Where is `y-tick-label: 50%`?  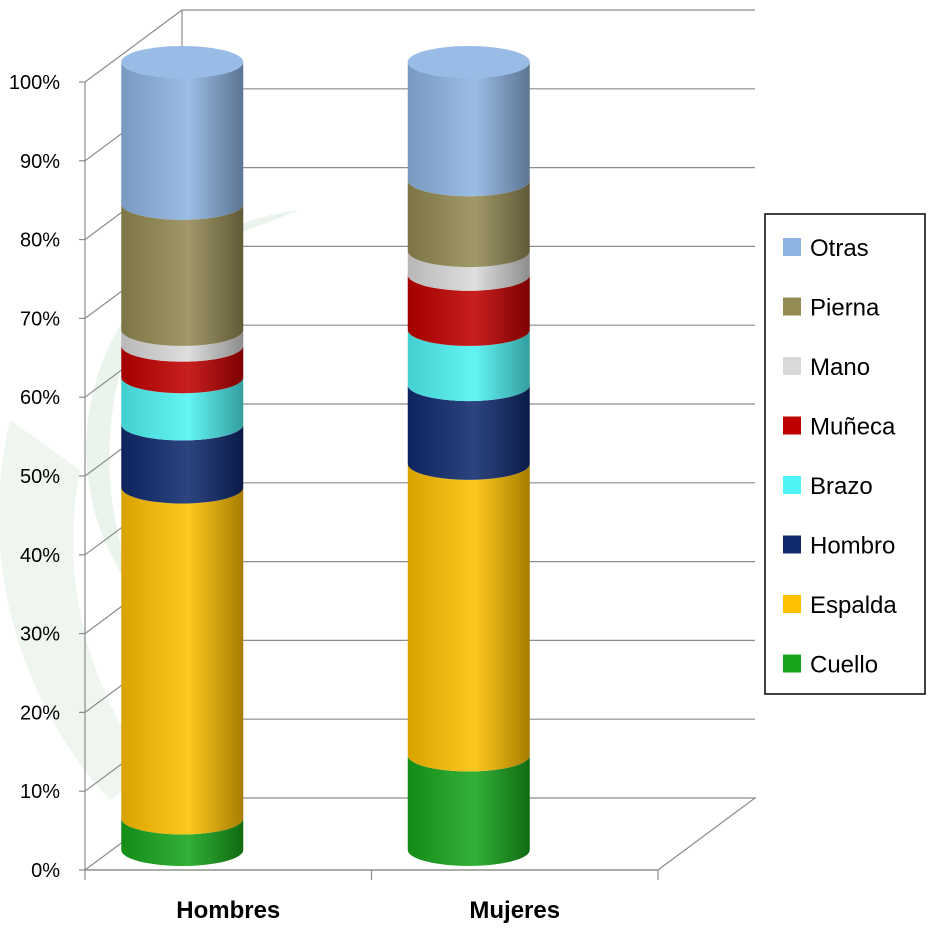
y-tick-label: 50% is located at coordinates (40, 477).